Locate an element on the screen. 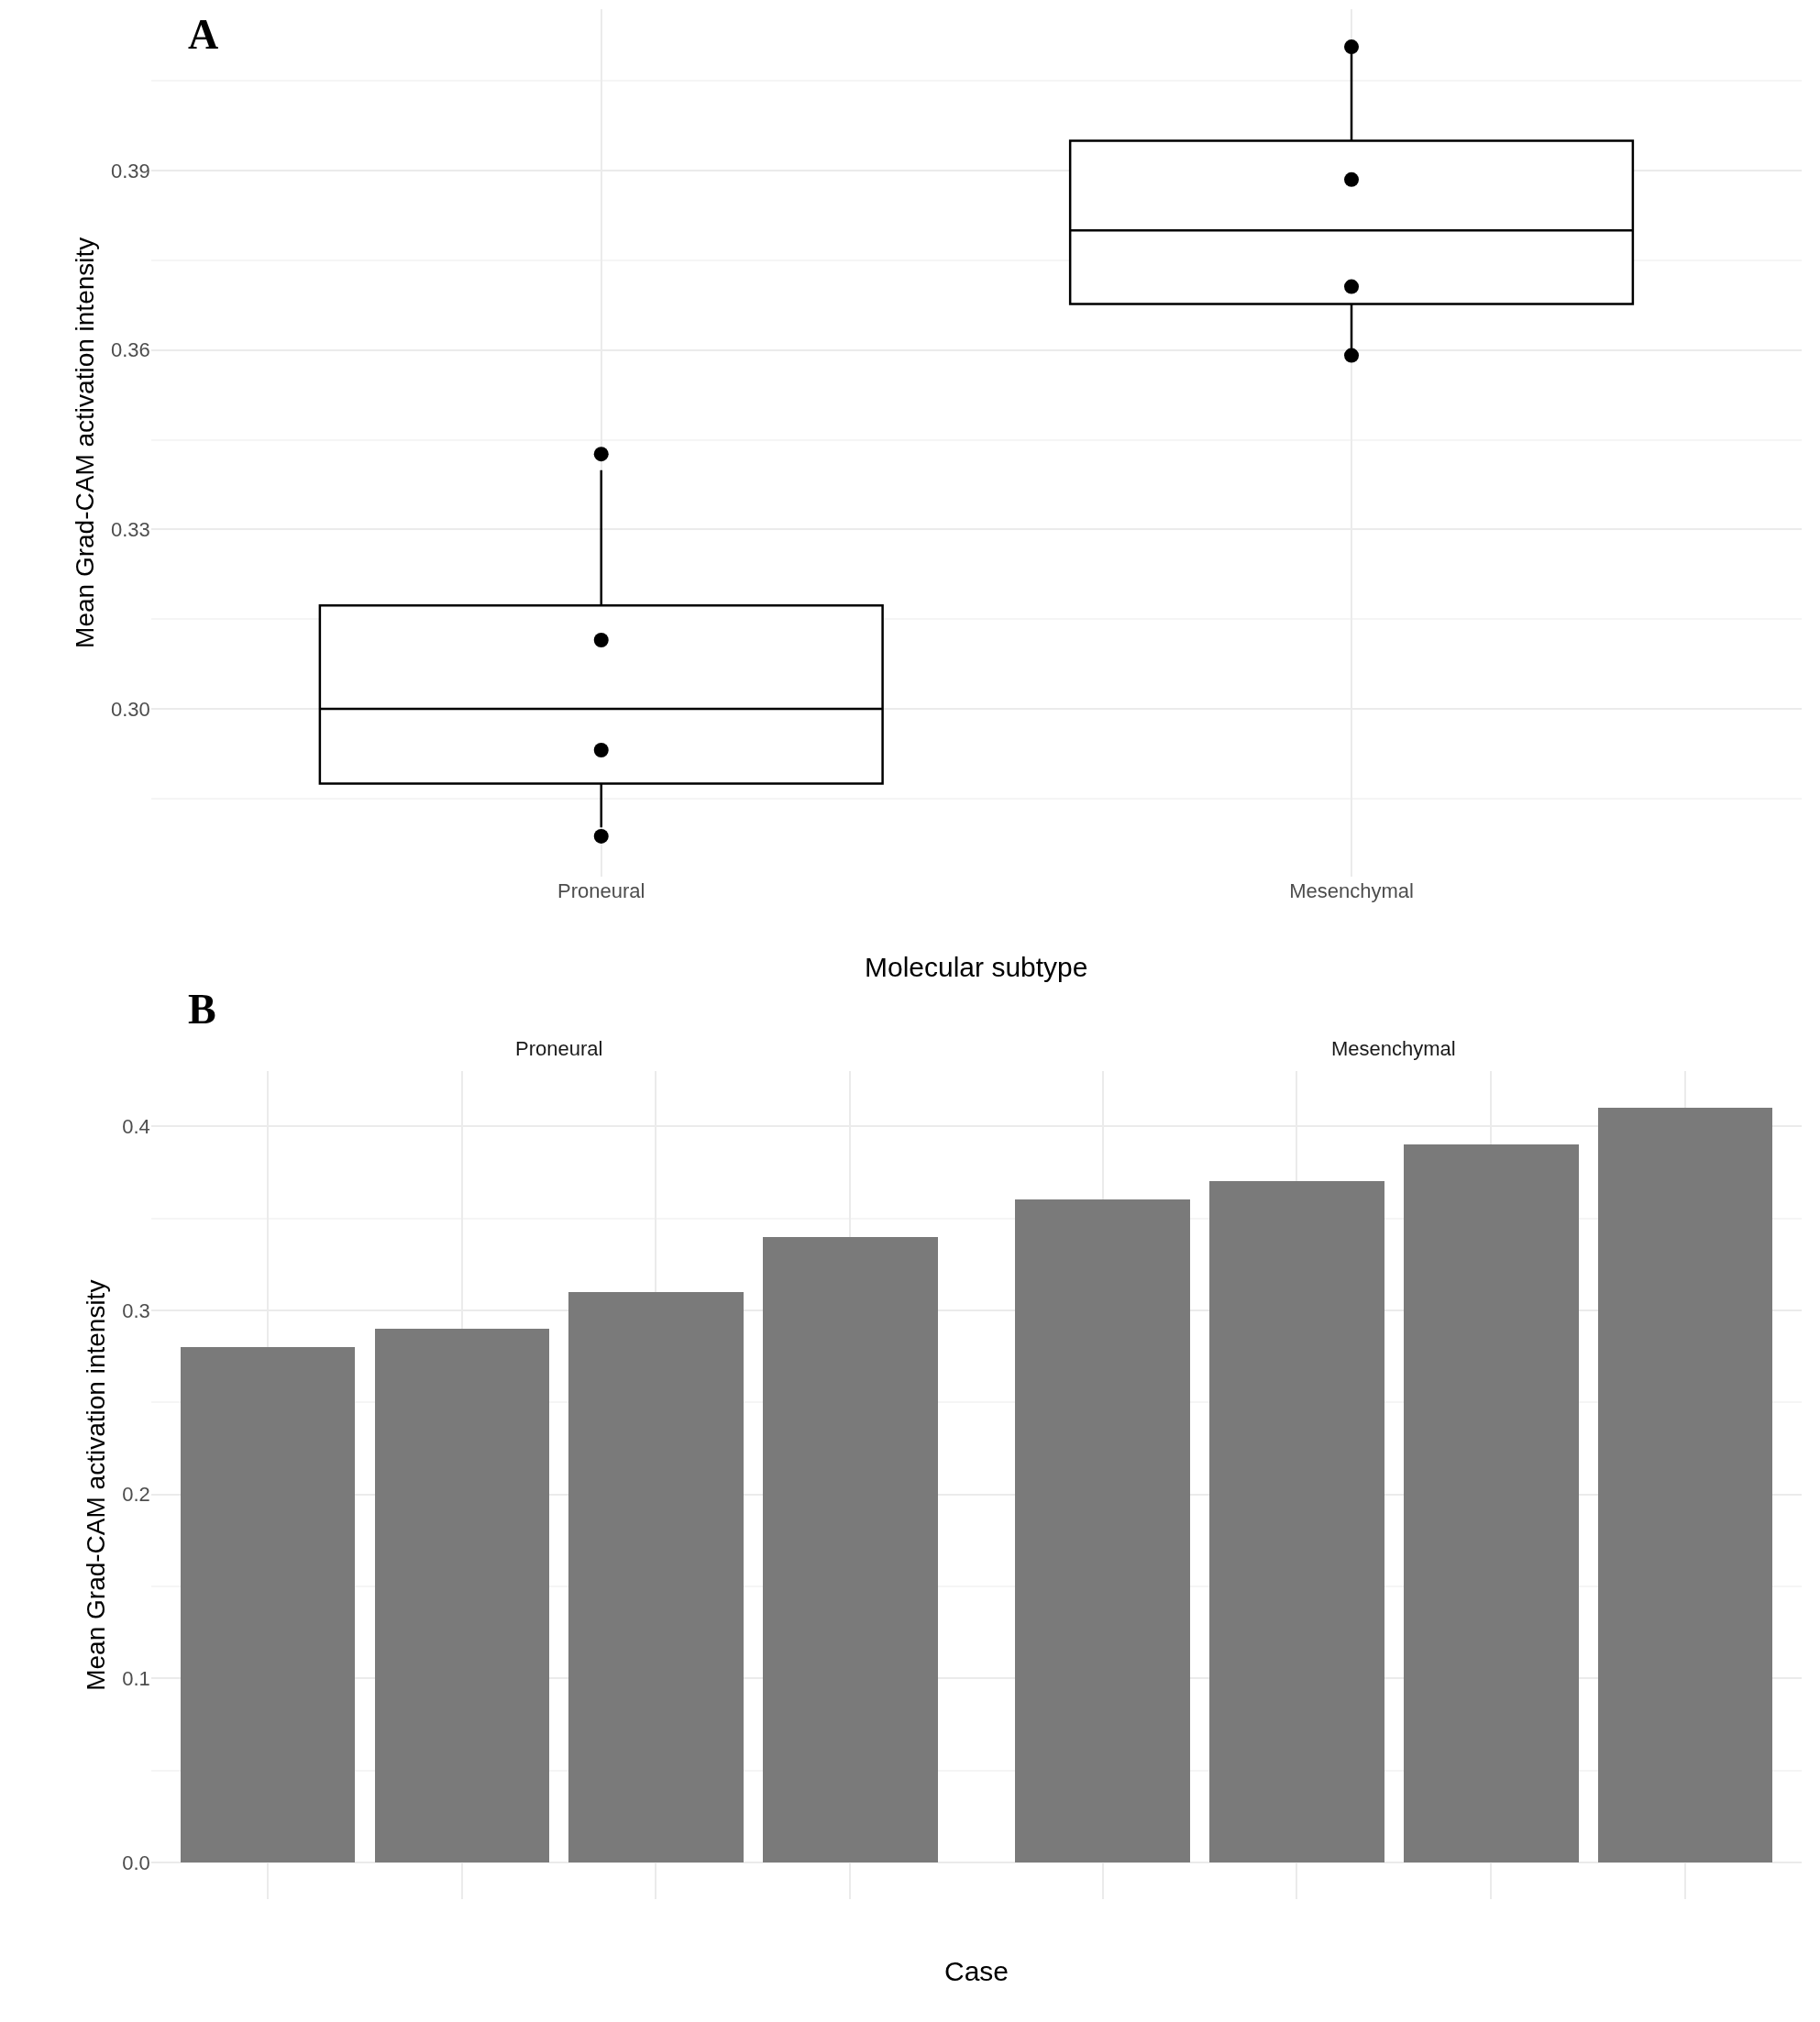 The image size is (1820, 2022). y-tick-label: 0.30 is located at coordinates (130, 709).